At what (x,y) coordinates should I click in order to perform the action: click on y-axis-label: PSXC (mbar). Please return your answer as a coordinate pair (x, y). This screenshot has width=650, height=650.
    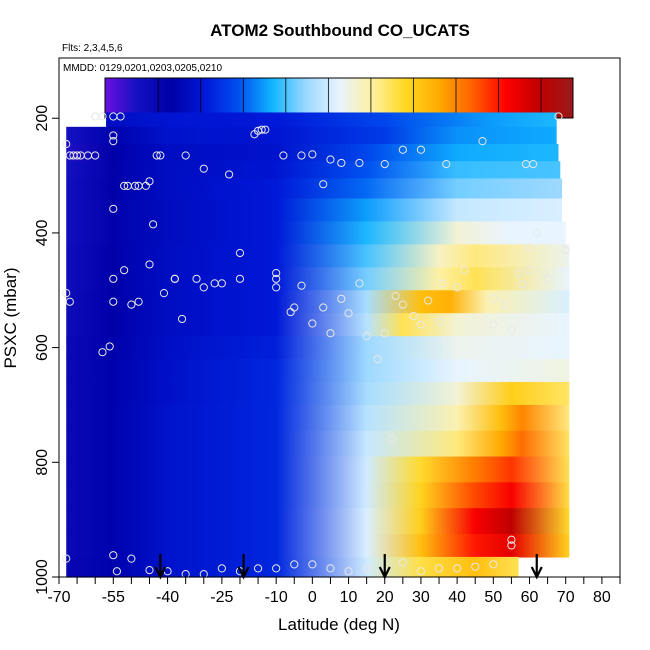
    Looking at the image, I should click on (10, 317).